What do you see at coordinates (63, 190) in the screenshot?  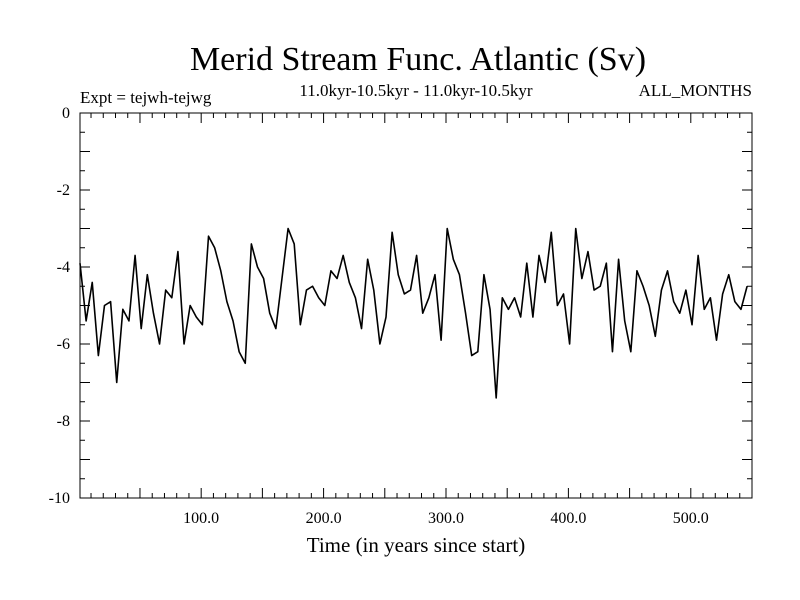 I see `y-tick-label: -2` at bounding box center [63, 190].